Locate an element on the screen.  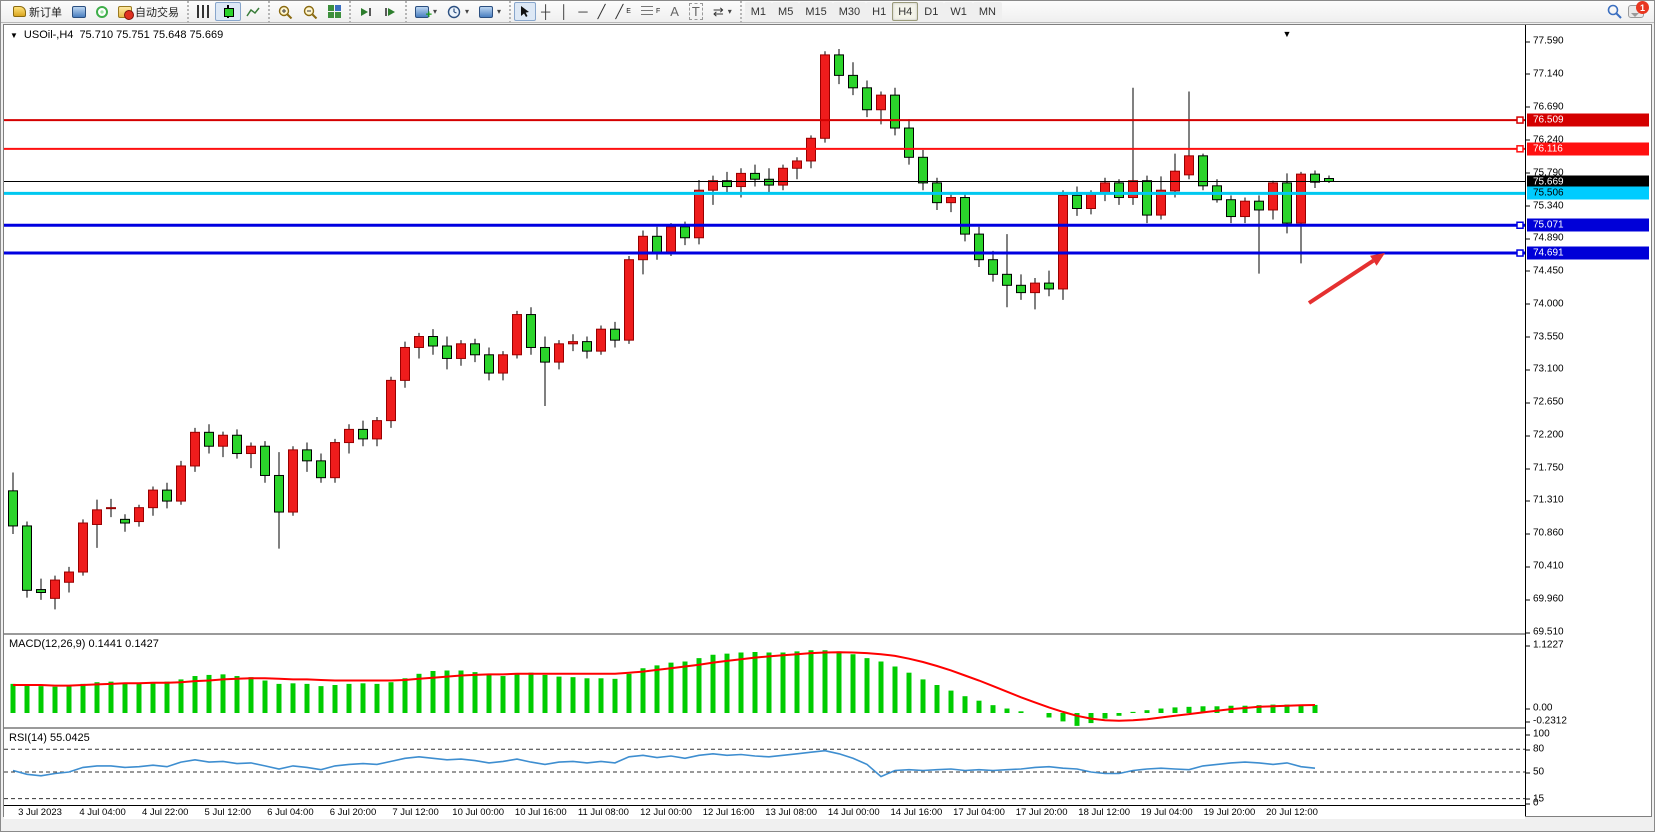
rsi-scale-0: 0 is located at coordinates (1532, 803).